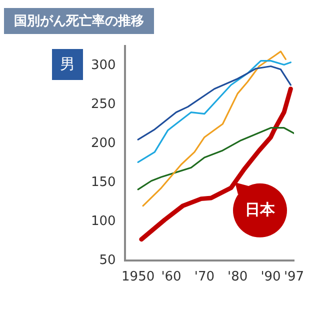 This screenshot has height=320, width=320. I want to click on text: 男, so click(67, 64).